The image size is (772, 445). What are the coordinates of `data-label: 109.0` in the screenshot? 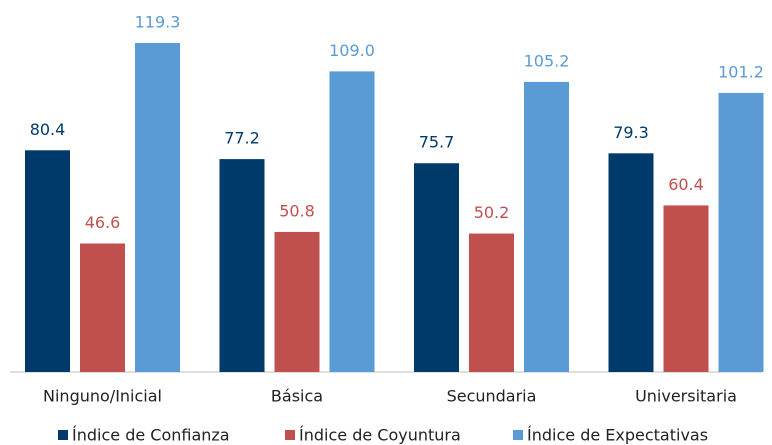 It's located at (352, 50).